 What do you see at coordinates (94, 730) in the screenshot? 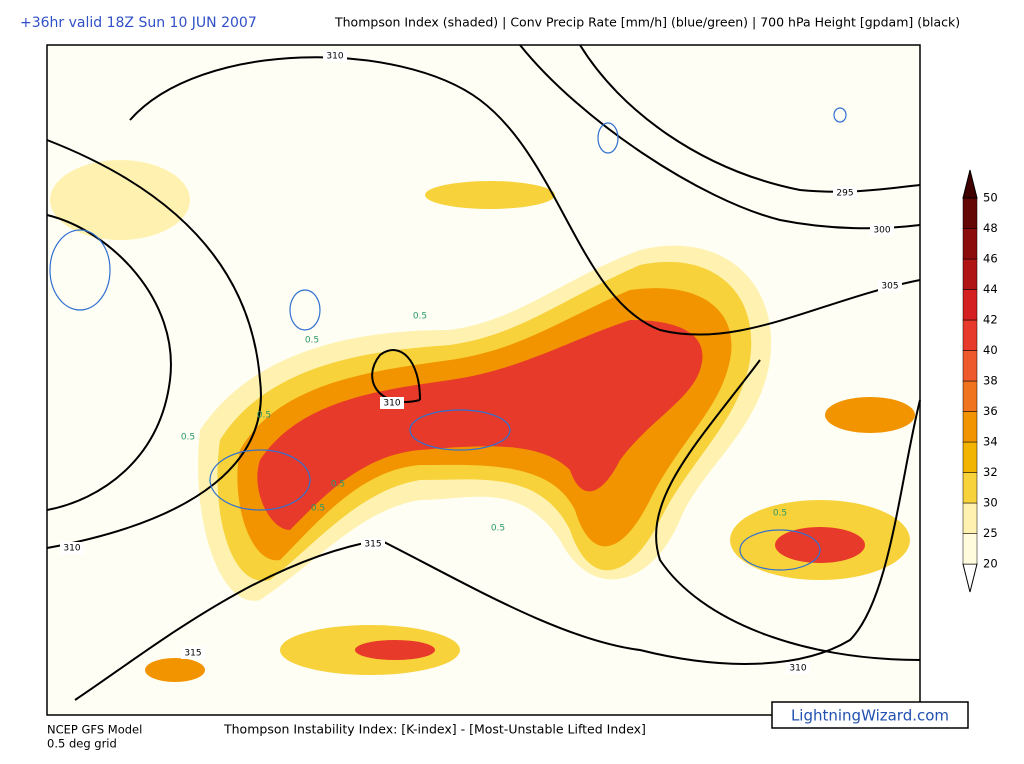
I see `model-label: NCEP GFS Model` at bounding box center [94, 730].